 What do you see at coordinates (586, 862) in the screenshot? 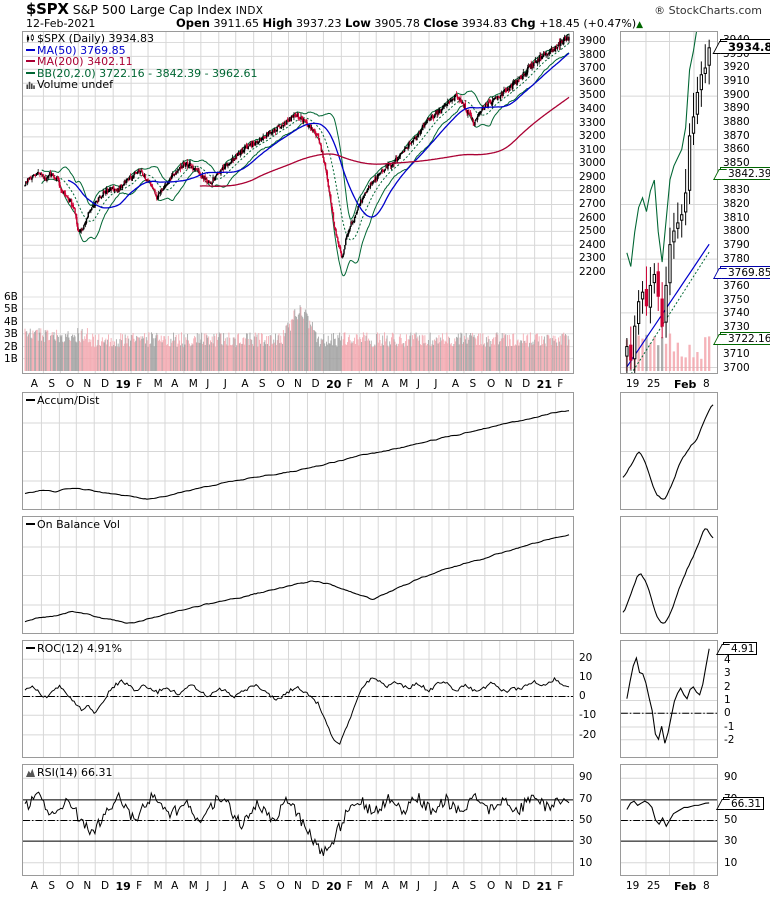
I see `rsi-tick-label: 10` at bounding box center [586, 862].